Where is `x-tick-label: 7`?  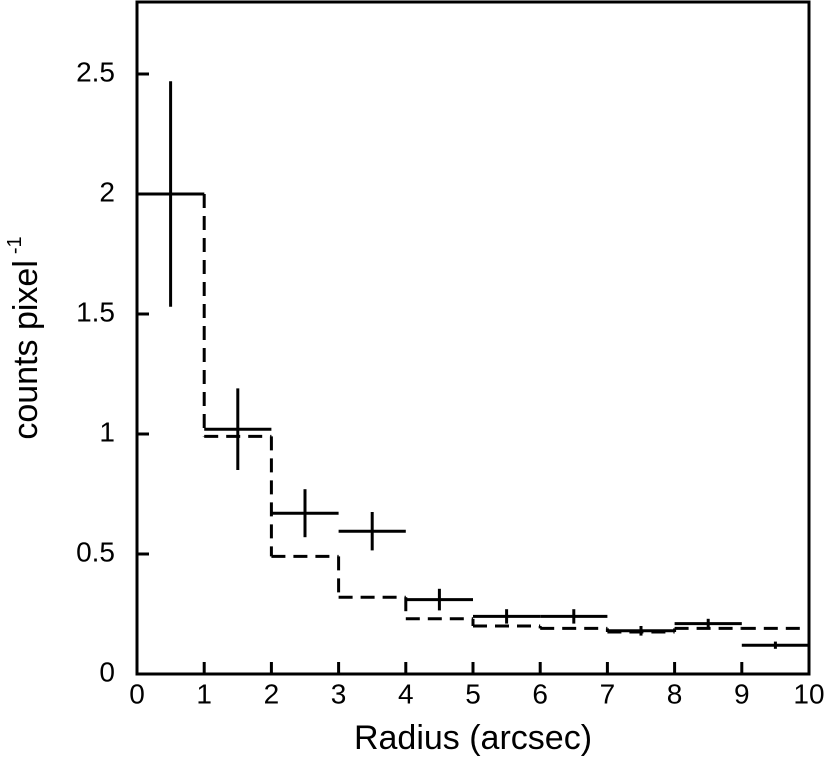 x-tick-label: 7 is located at coordinates (608, 693).